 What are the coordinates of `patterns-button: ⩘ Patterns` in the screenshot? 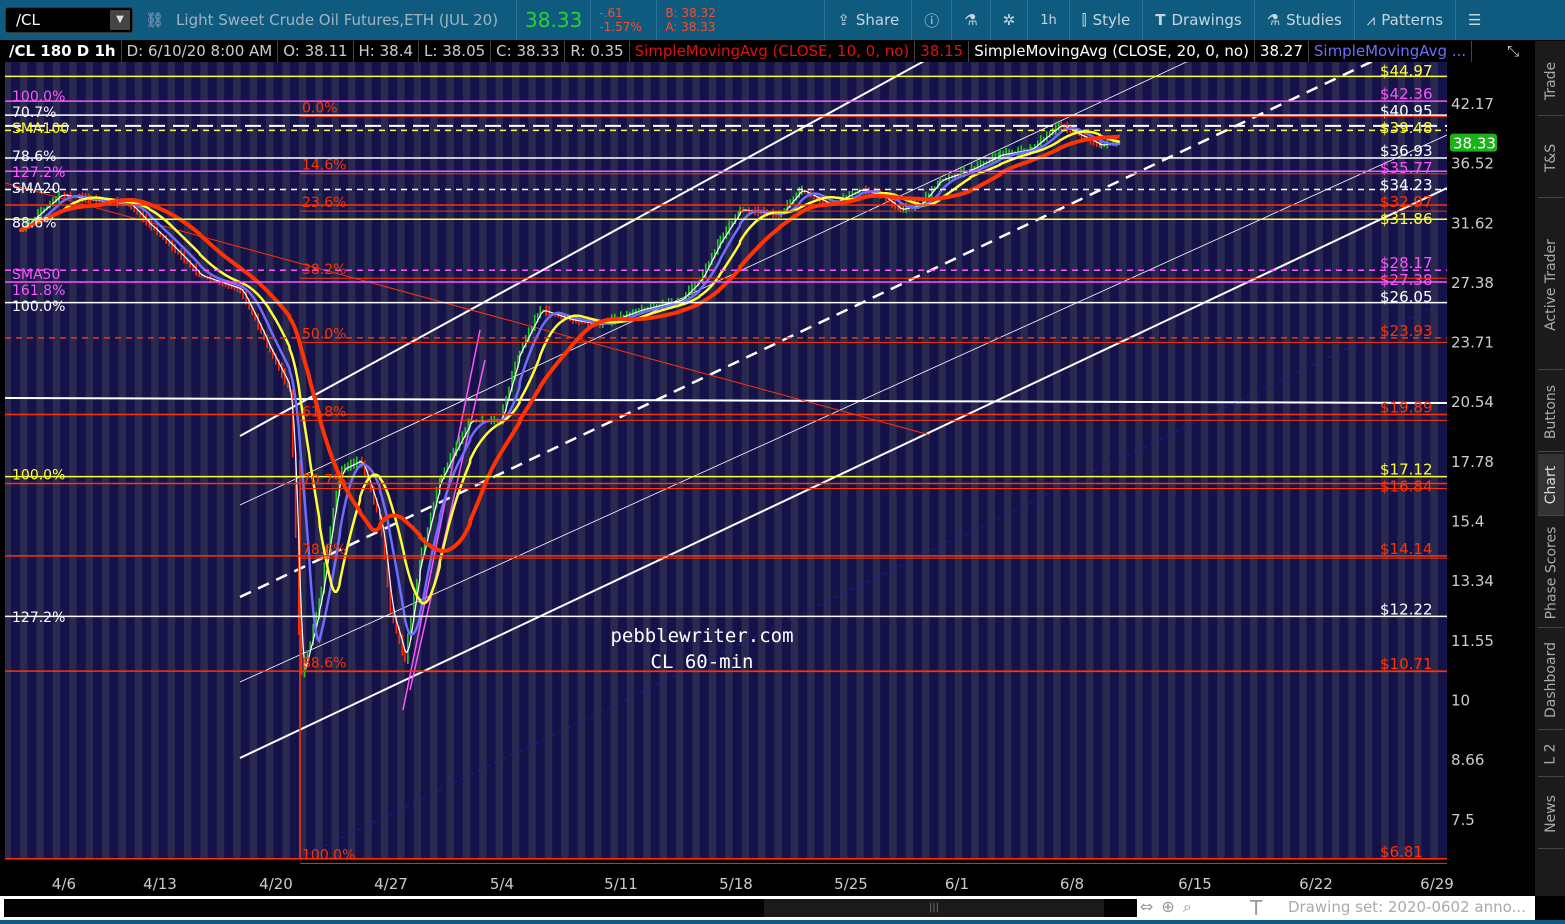 It's located at (1404, 20).